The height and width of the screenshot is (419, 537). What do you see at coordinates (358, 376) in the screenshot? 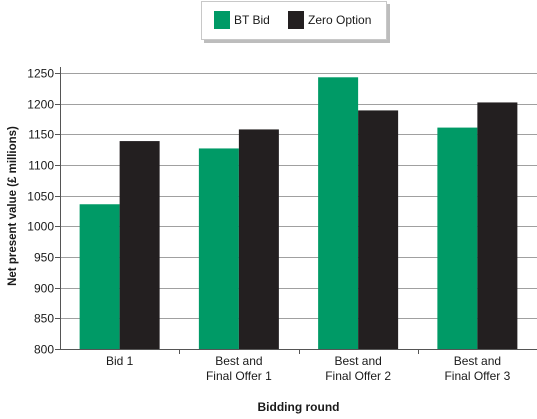
I see `x-tick-label: Final Offer 2` at bounding box center [358, 376].